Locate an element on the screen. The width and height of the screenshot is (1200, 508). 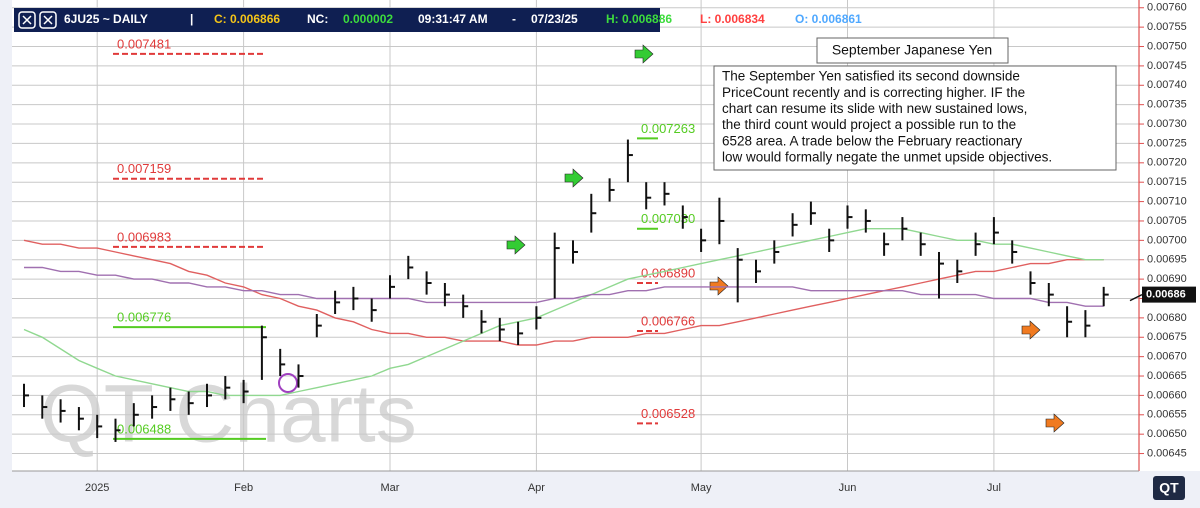
comment-box is located at coordinates (915, 118).